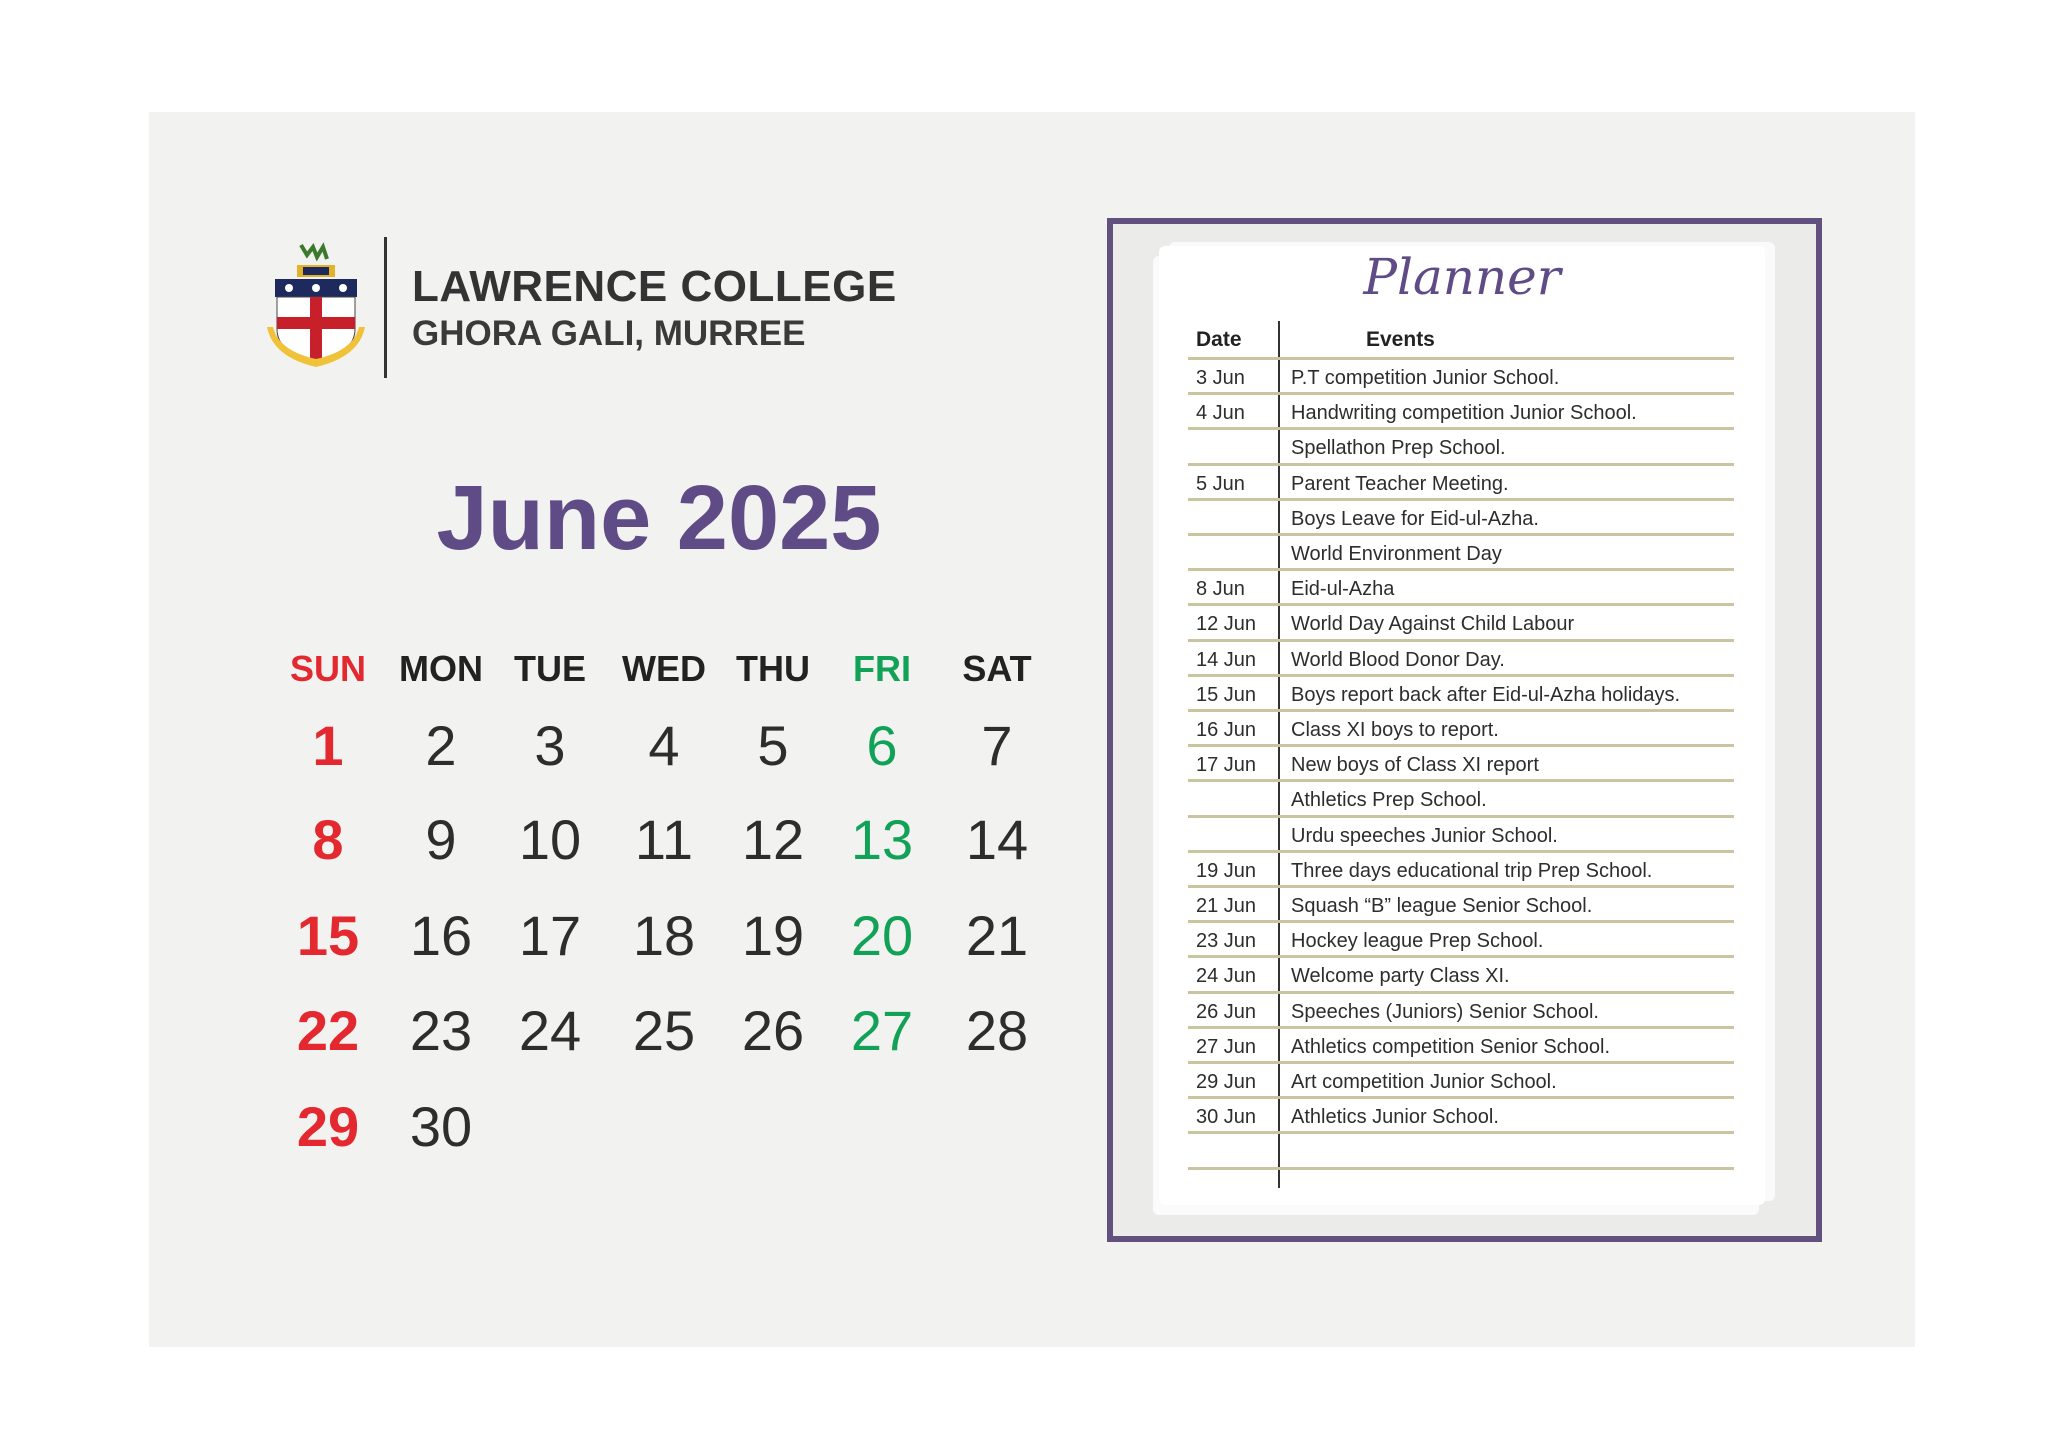 The height and width of the screenshot is (1448, 2048). What do you see at coordinates (1389, 800) in the screenshot?
I see `planner-row-event: Athletics Prep School.` at bounding box center [1389, 800].